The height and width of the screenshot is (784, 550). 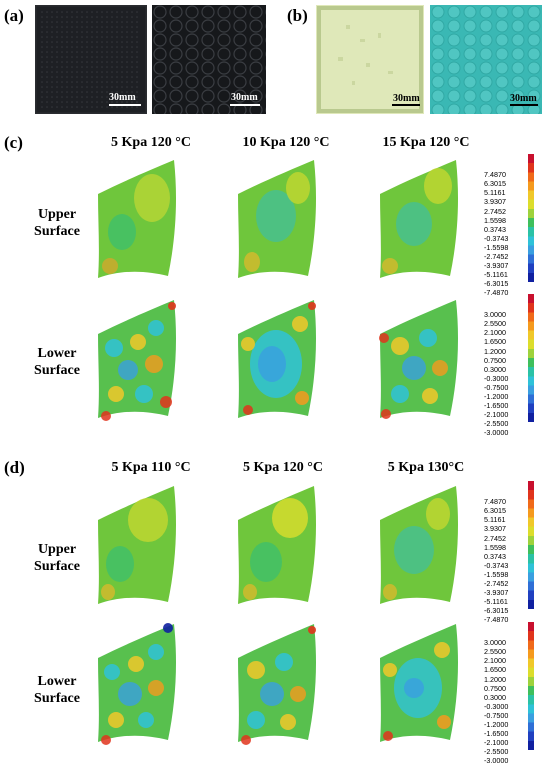 What do you see at coordinates (370, 59) in the screenshot?
I see `photo-yellow-plain-plate: 30mm` at bounding box center [370, 59].